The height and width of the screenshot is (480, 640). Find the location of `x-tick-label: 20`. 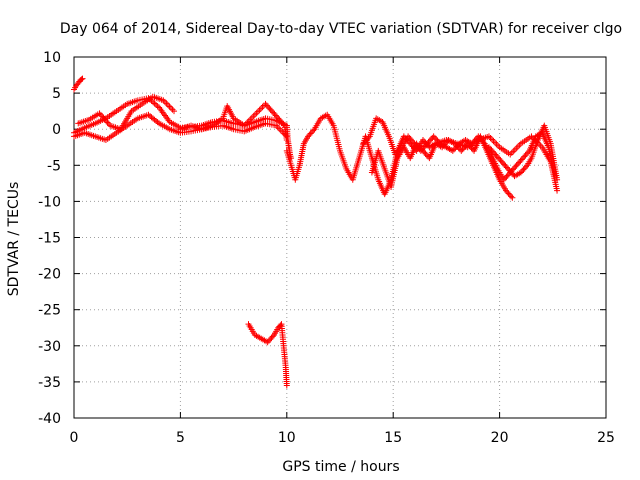

x-tick-label: 20 is located at coordinates (500, 438).